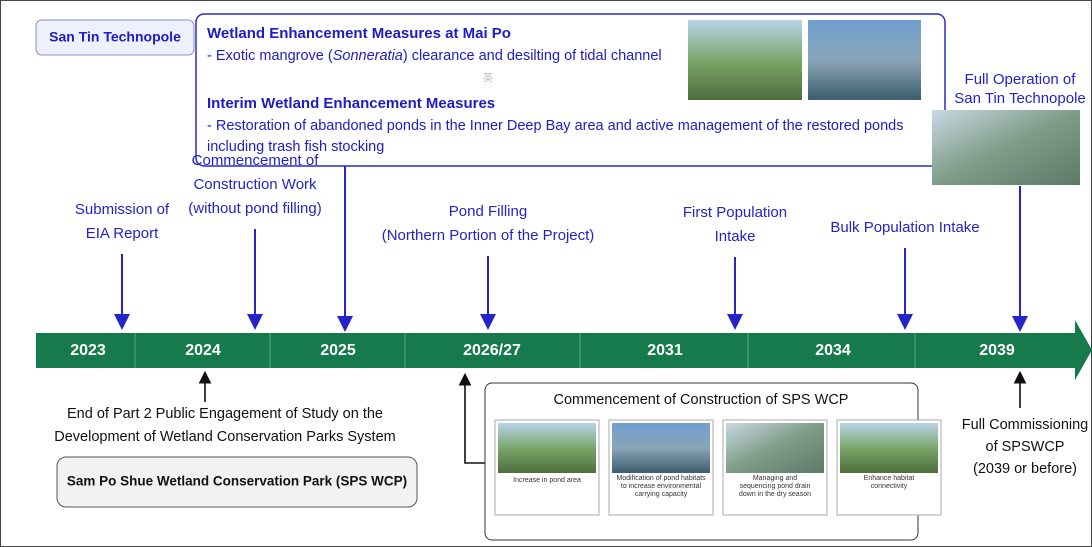 The height and width of the screenshot is (547, 1092). What do you see at coordinates (270, 56) in the screenshot?
I see `text-part: - Exotic mangrove (` at bounding box center [270, 56].